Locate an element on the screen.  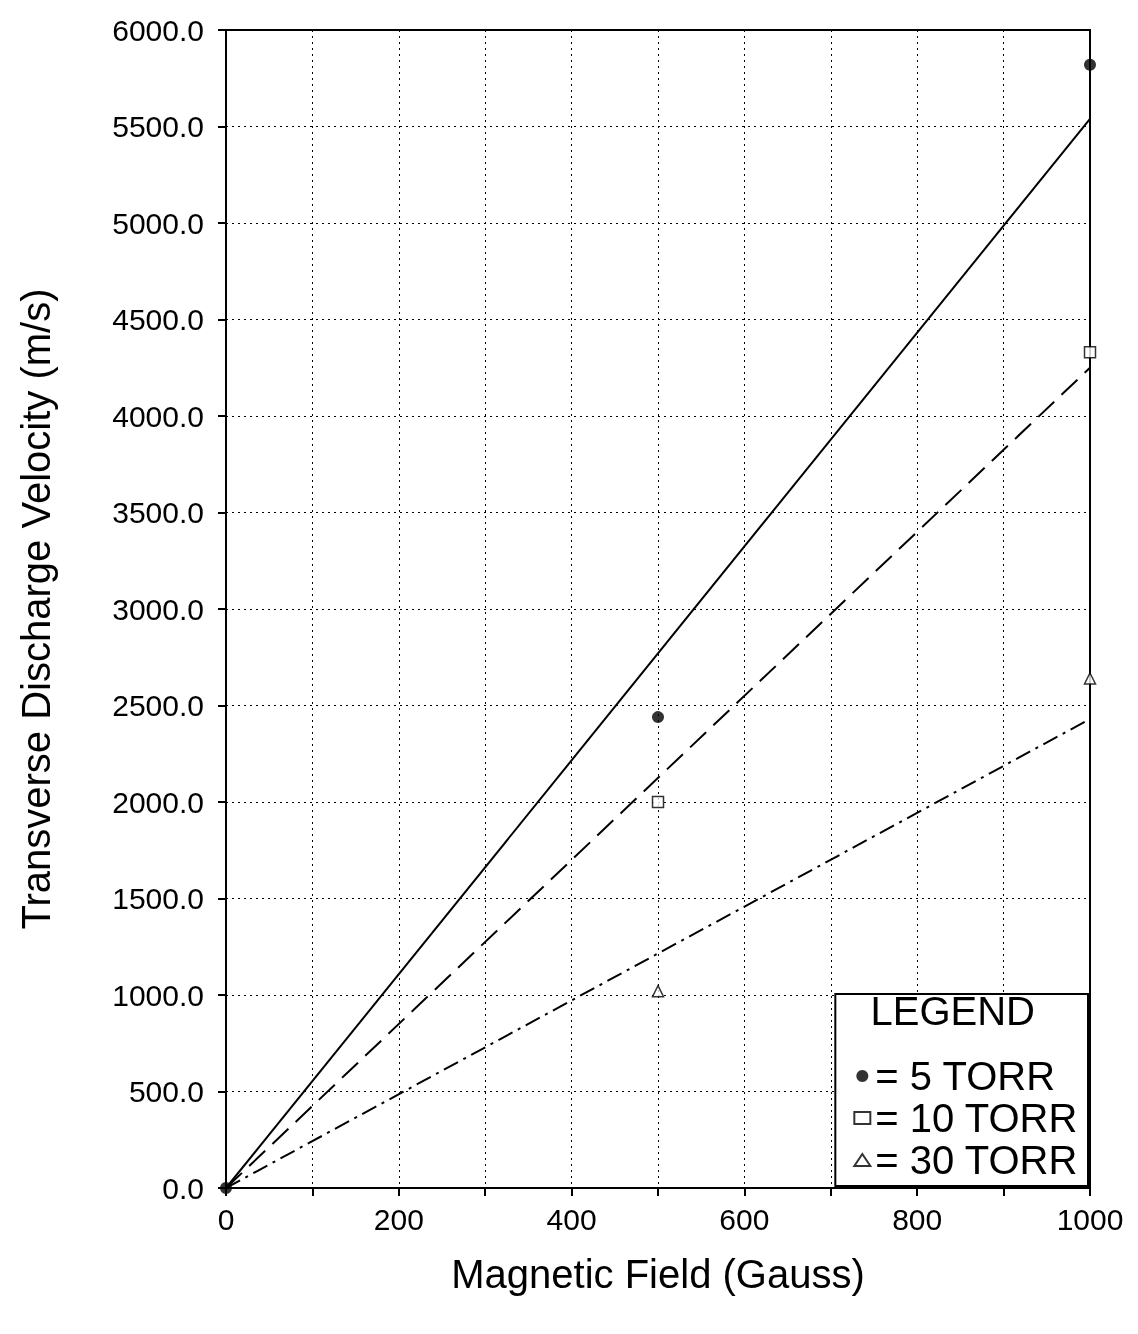
y-tick-label: 3500.0 is located at coordinates (158, 512).